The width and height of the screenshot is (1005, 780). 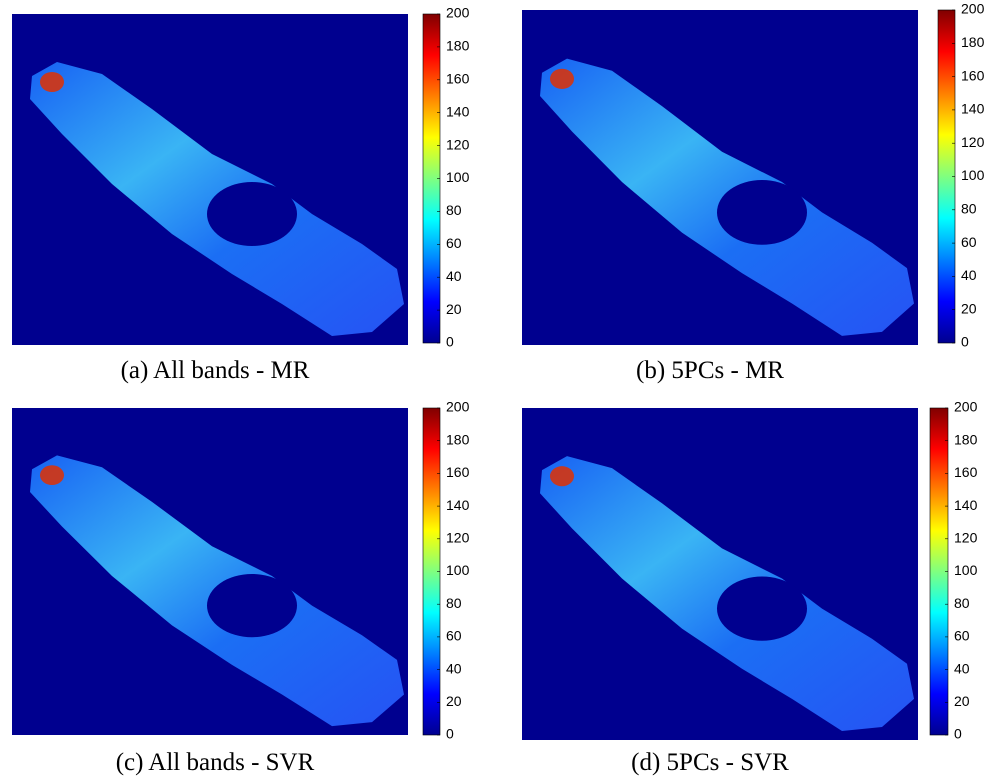 What do you see at coordinates (710, 762) in the screenshot?
I see `panel-caption: (d) 5PCs - SVR` at bounding box center [710, 762].